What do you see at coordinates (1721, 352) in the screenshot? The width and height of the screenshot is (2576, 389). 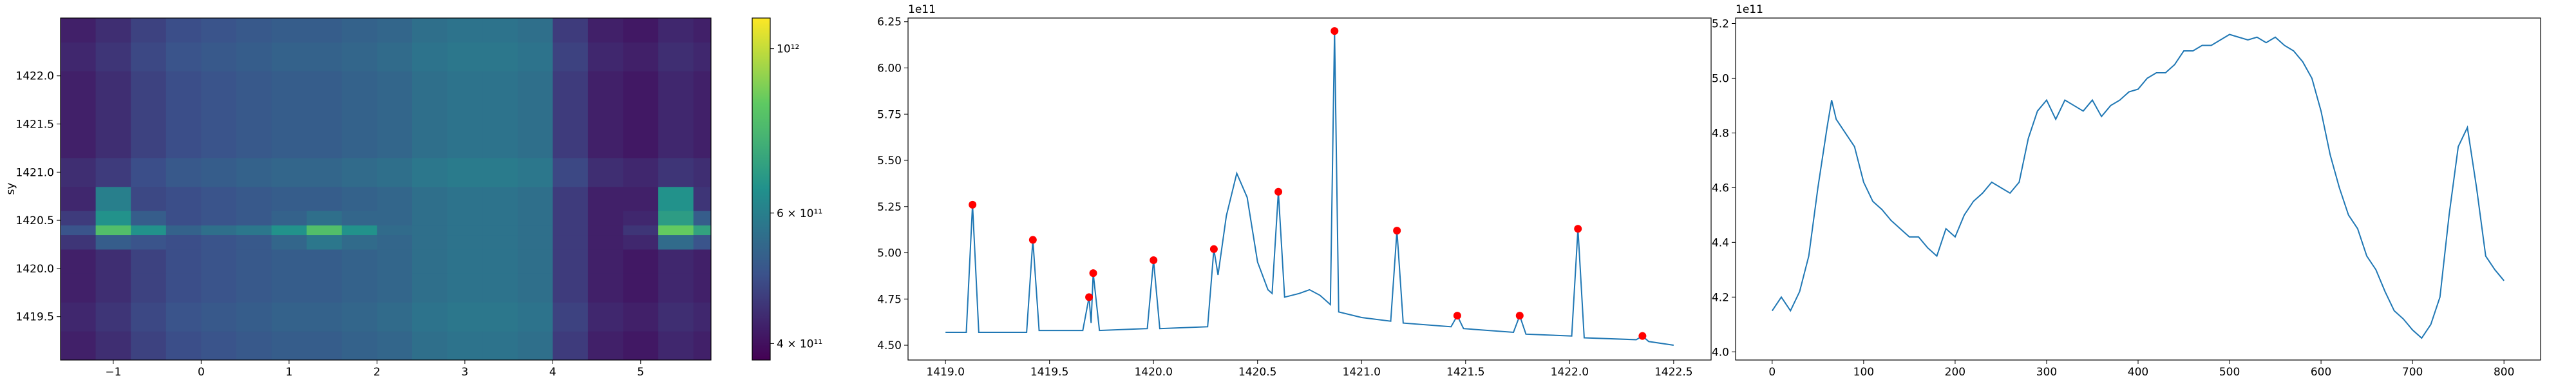 I see `y-tick-label: 4.0` at bounding box center [1721, 352].